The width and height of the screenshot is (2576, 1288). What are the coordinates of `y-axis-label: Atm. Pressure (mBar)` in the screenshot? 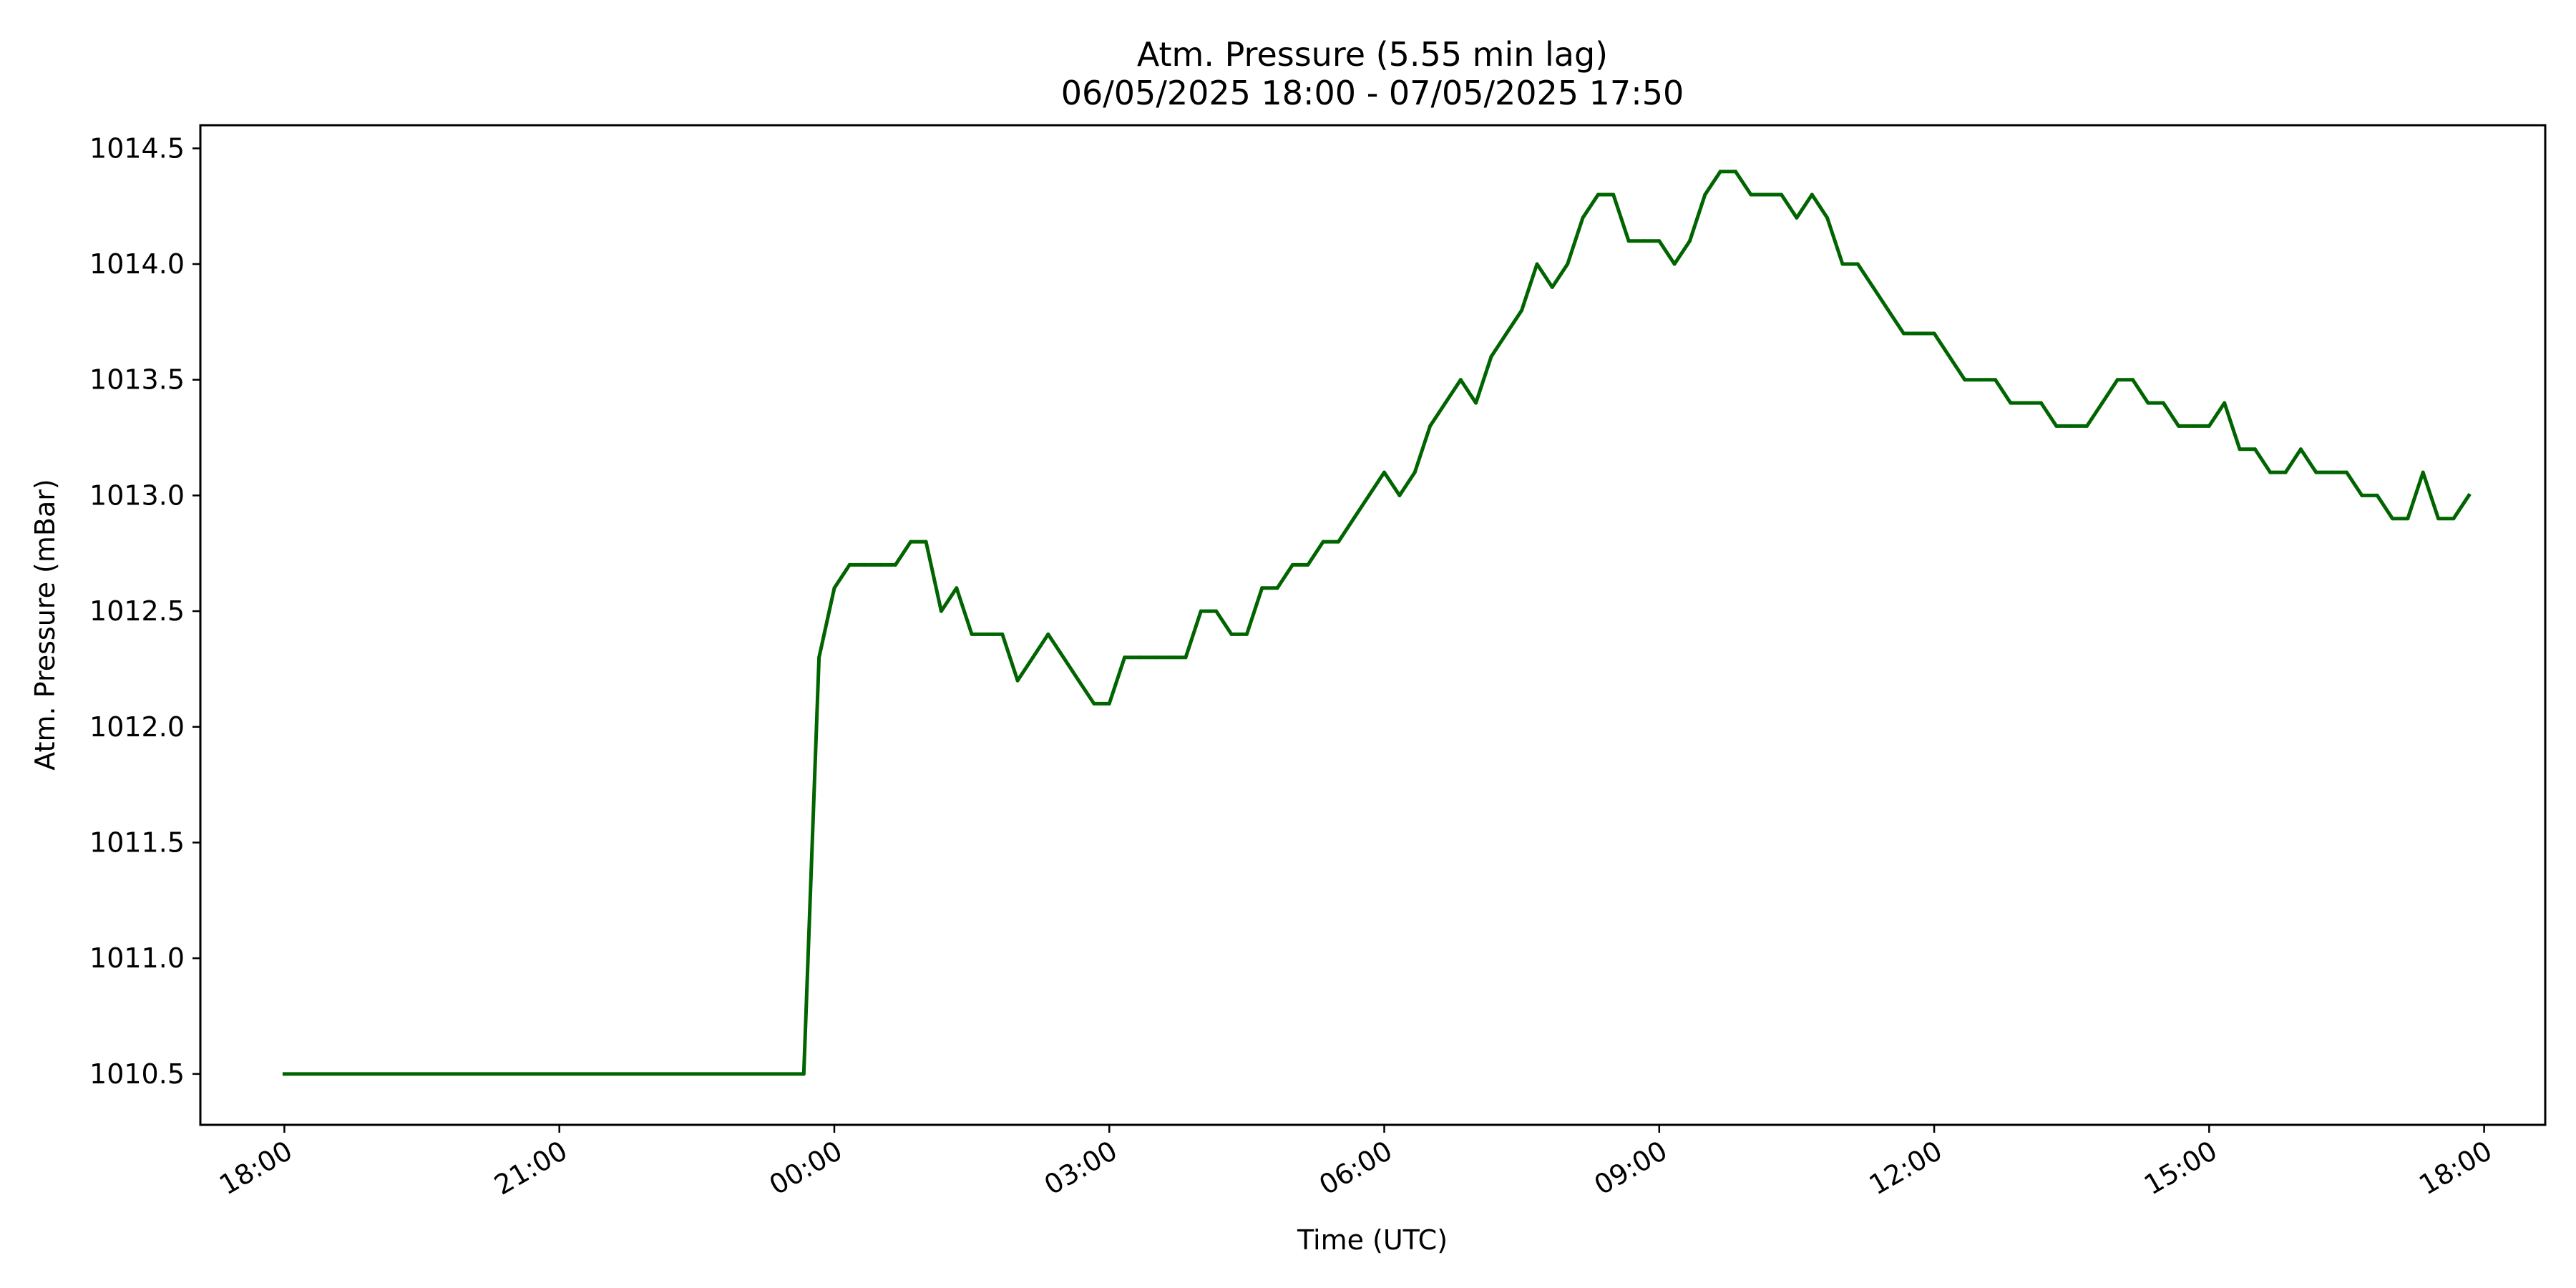 It's located at (45, 624).